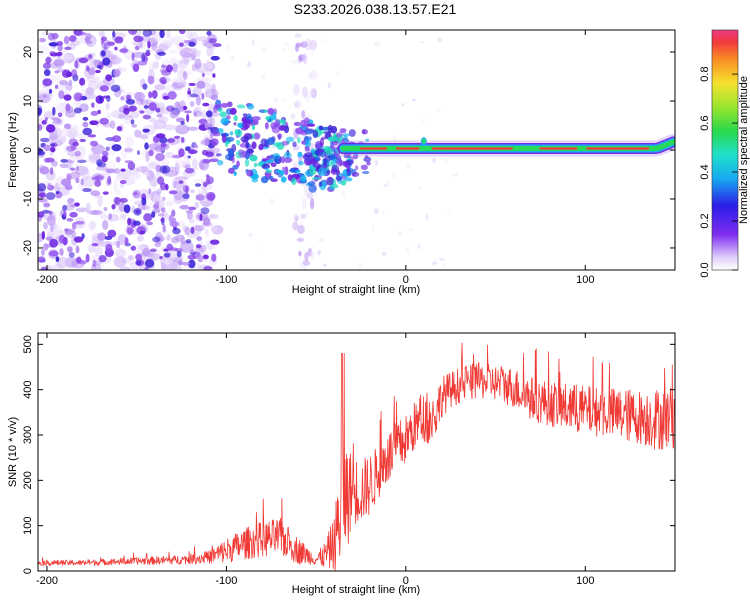 This screenshot has height=600, width=750. Describe the element at coordinates (585, 280) in the screenshot. I see `spectrogram-xtick-label: 100` at that location.